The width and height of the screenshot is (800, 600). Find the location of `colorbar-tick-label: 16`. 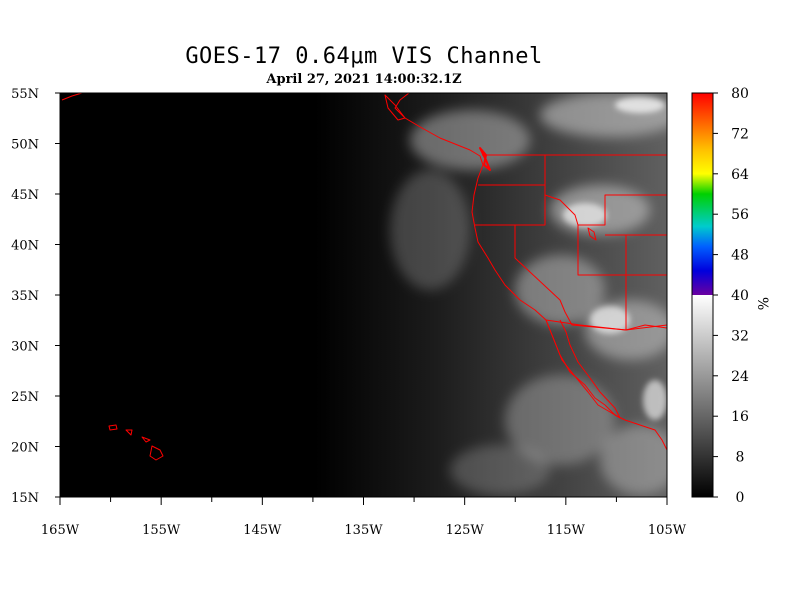

colorbar-tick-label: 16 is located at coordinates (740, 417).